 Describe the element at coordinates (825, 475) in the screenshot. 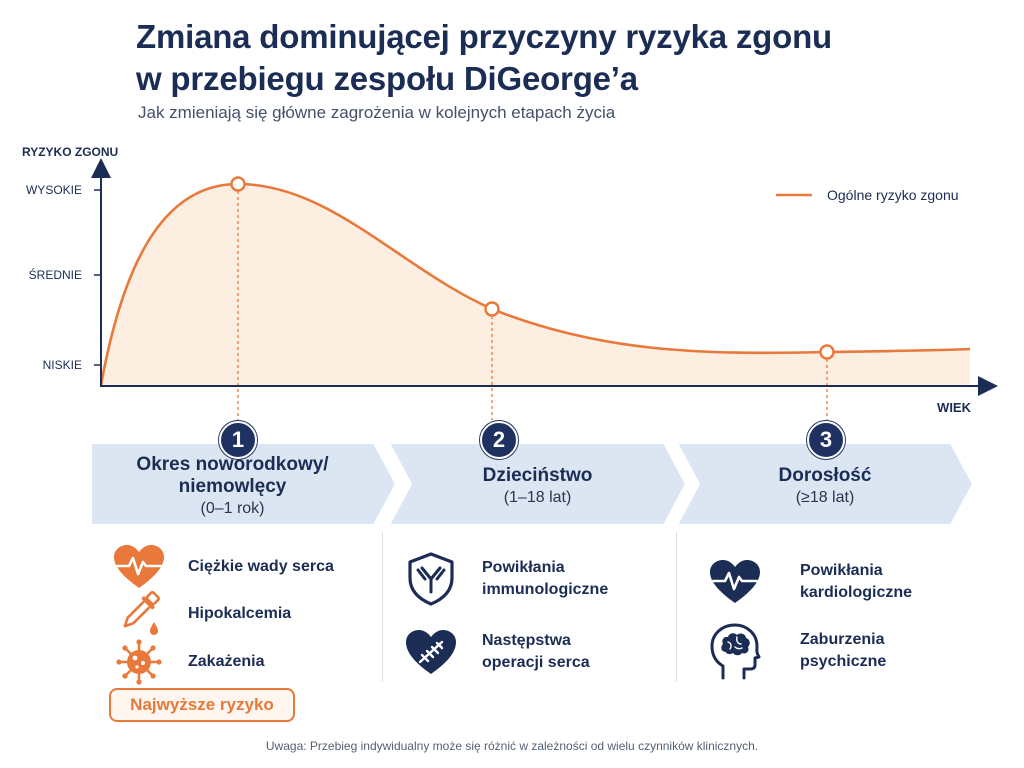

I see `stage-title: Dorosłość` at that location.